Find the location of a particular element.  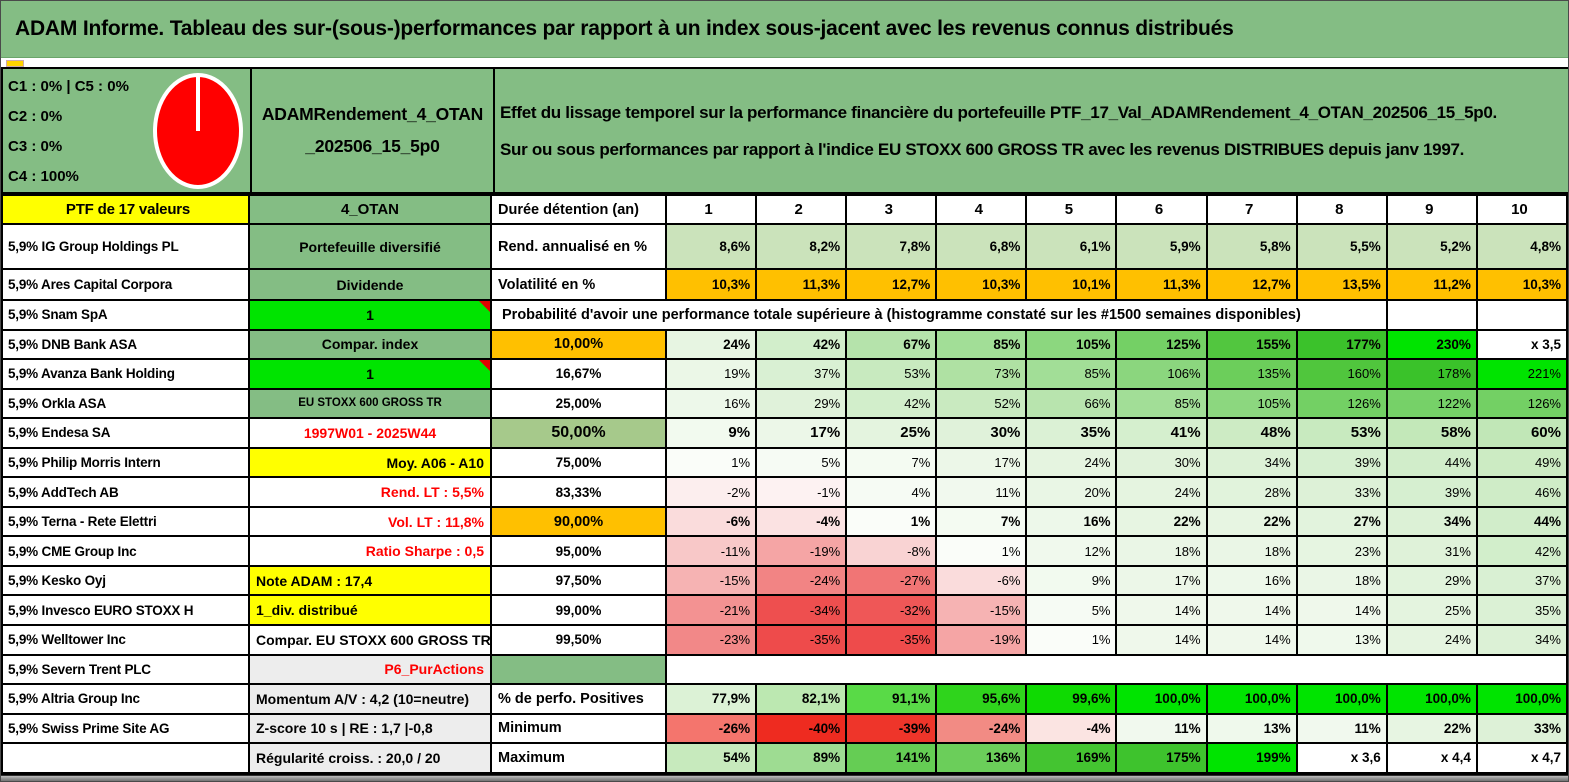

stock-cell: 5,9% Kesko Oyj is located at coordinates (126, 581).